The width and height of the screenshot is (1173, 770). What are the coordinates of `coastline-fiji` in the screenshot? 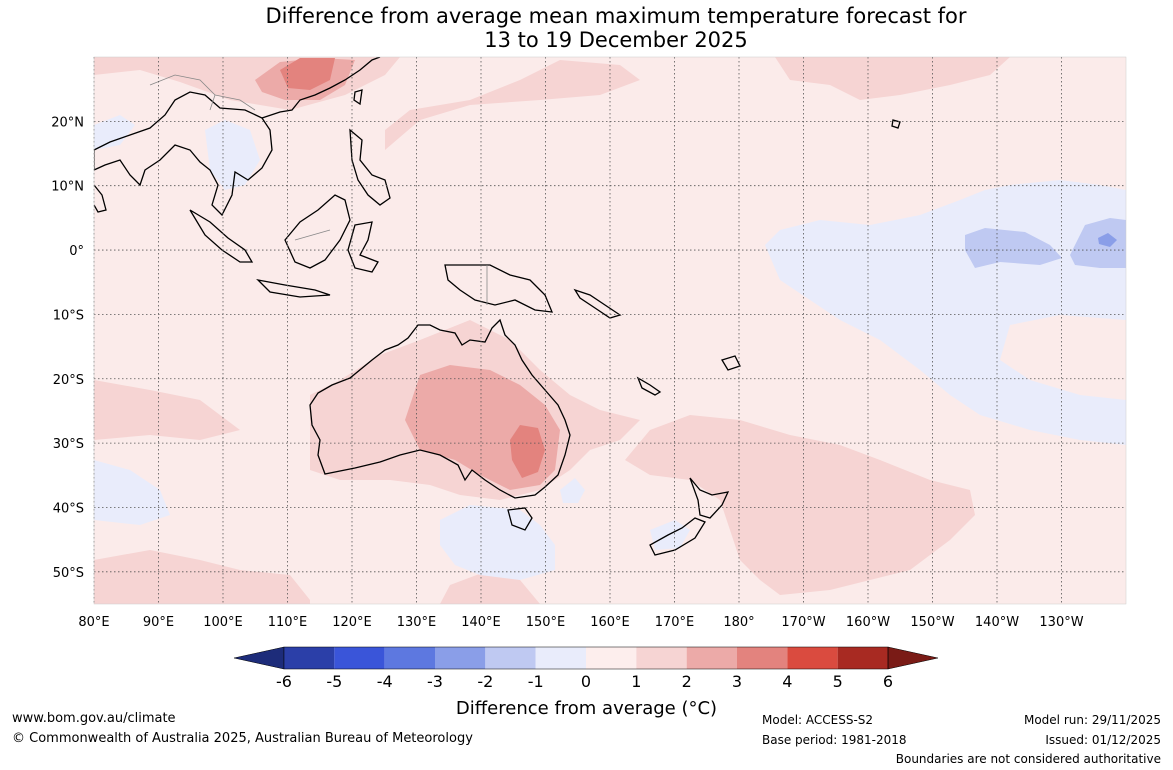 It's located at (731, 363).